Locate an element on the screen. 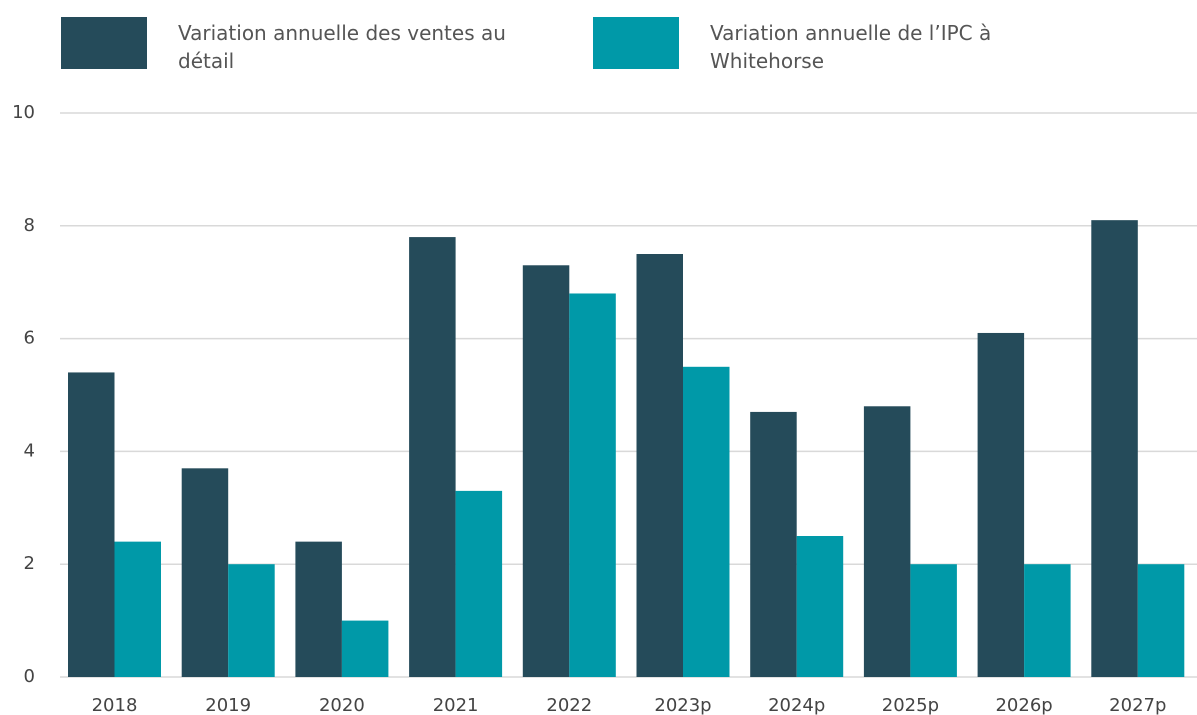 Image resolution: width=1197 pixels, height=715 pixels. x-tick-label: 2026p is located at coordinates (1023, 705).